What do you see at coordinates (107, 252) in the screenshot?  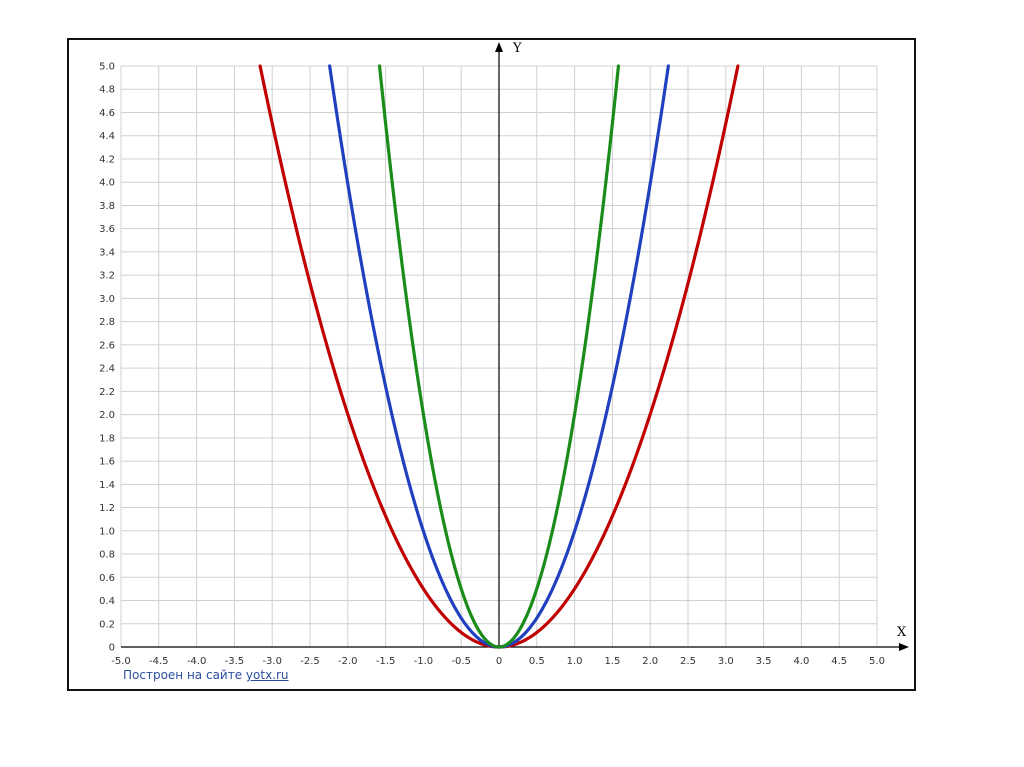 I see `y-tick-label: 3.4` at bounding box center [107, 252].